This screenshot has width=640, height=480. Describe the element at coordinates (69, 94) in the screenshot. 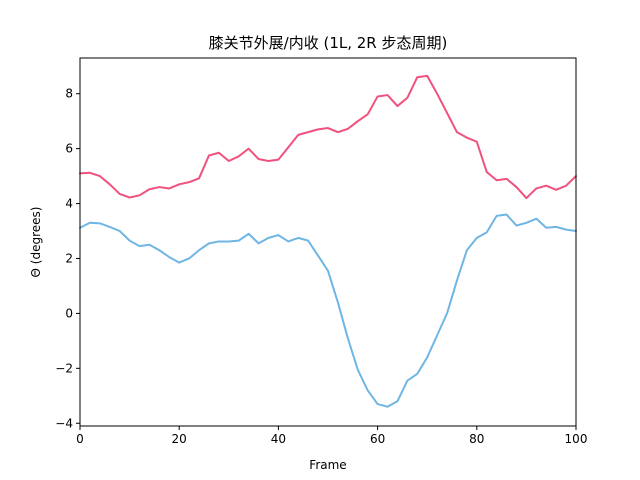

I see `y-tick-label: 8` at that location.